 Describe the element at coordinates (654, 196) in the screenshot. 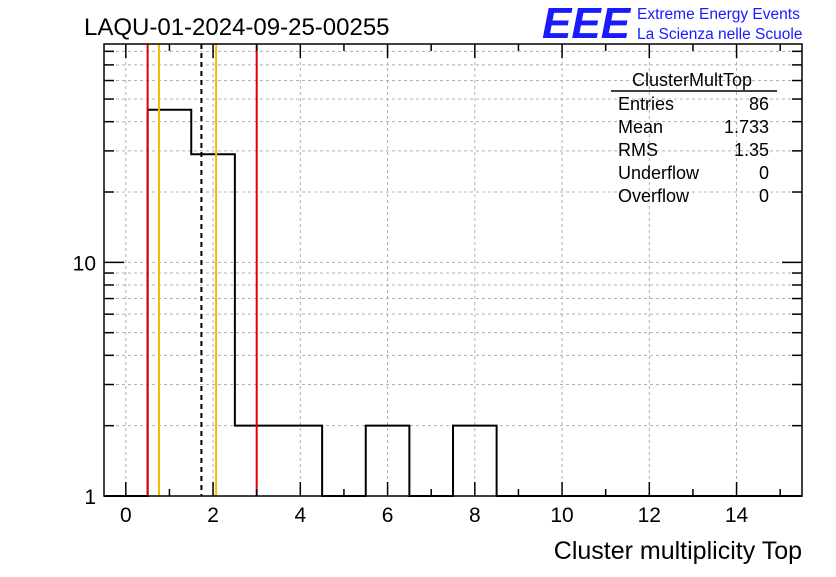

I see `stats-row-label: Overflow` at that location.